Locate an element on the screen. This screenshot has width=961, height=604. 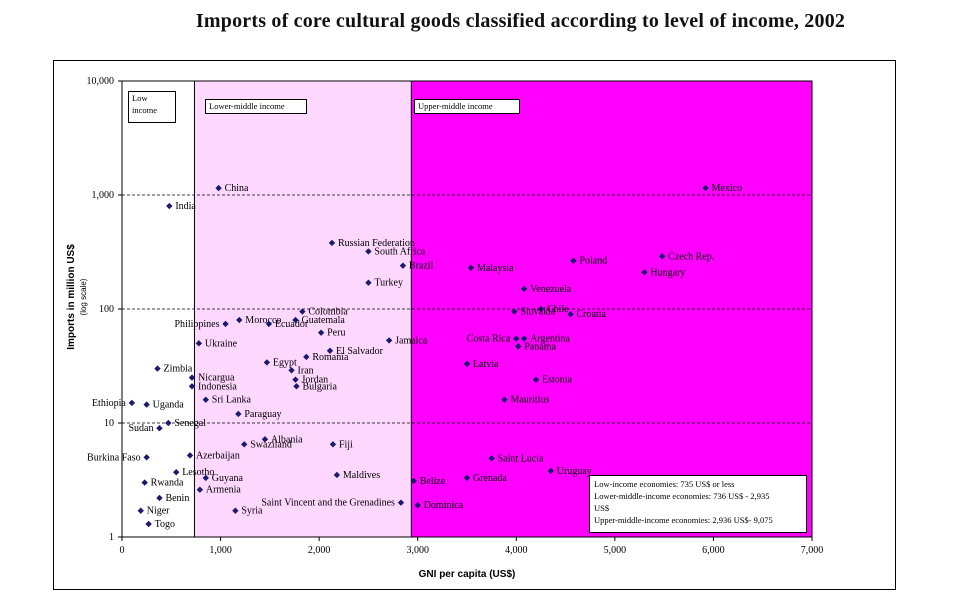
x-tick-label-2: 2,000 is located at coordinates (319, 550).